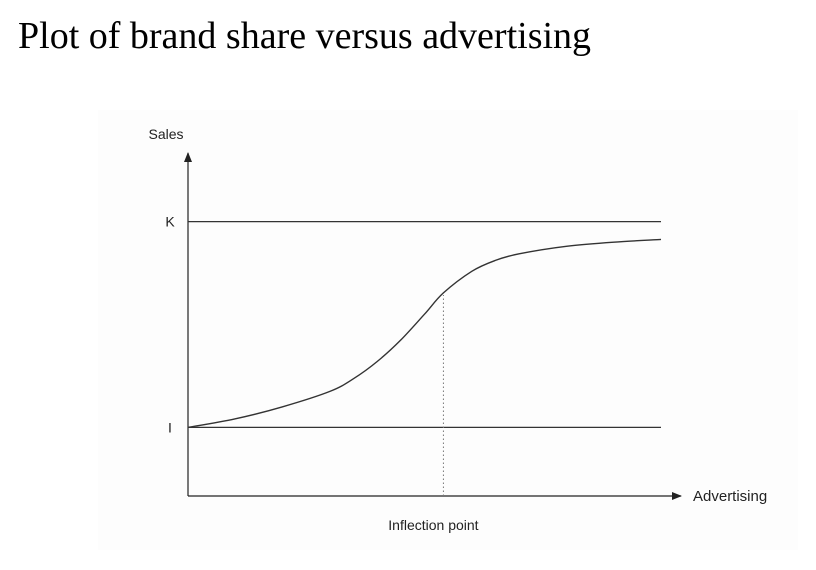  I want to click on x-axis-label: Advertising, so click(730, 496).